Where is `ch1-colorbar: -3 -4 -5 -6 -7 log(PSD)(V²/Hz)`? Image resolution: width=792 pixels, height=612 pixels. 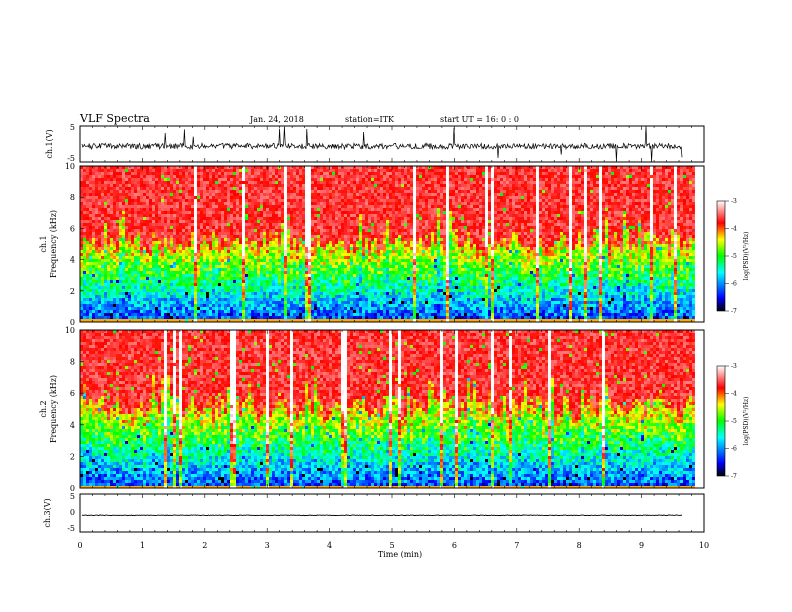
ch1-colorbar: -3 -4 -5 -6 -7 log(PSD)(V²/Hz) is located at coordinates (733, 256).